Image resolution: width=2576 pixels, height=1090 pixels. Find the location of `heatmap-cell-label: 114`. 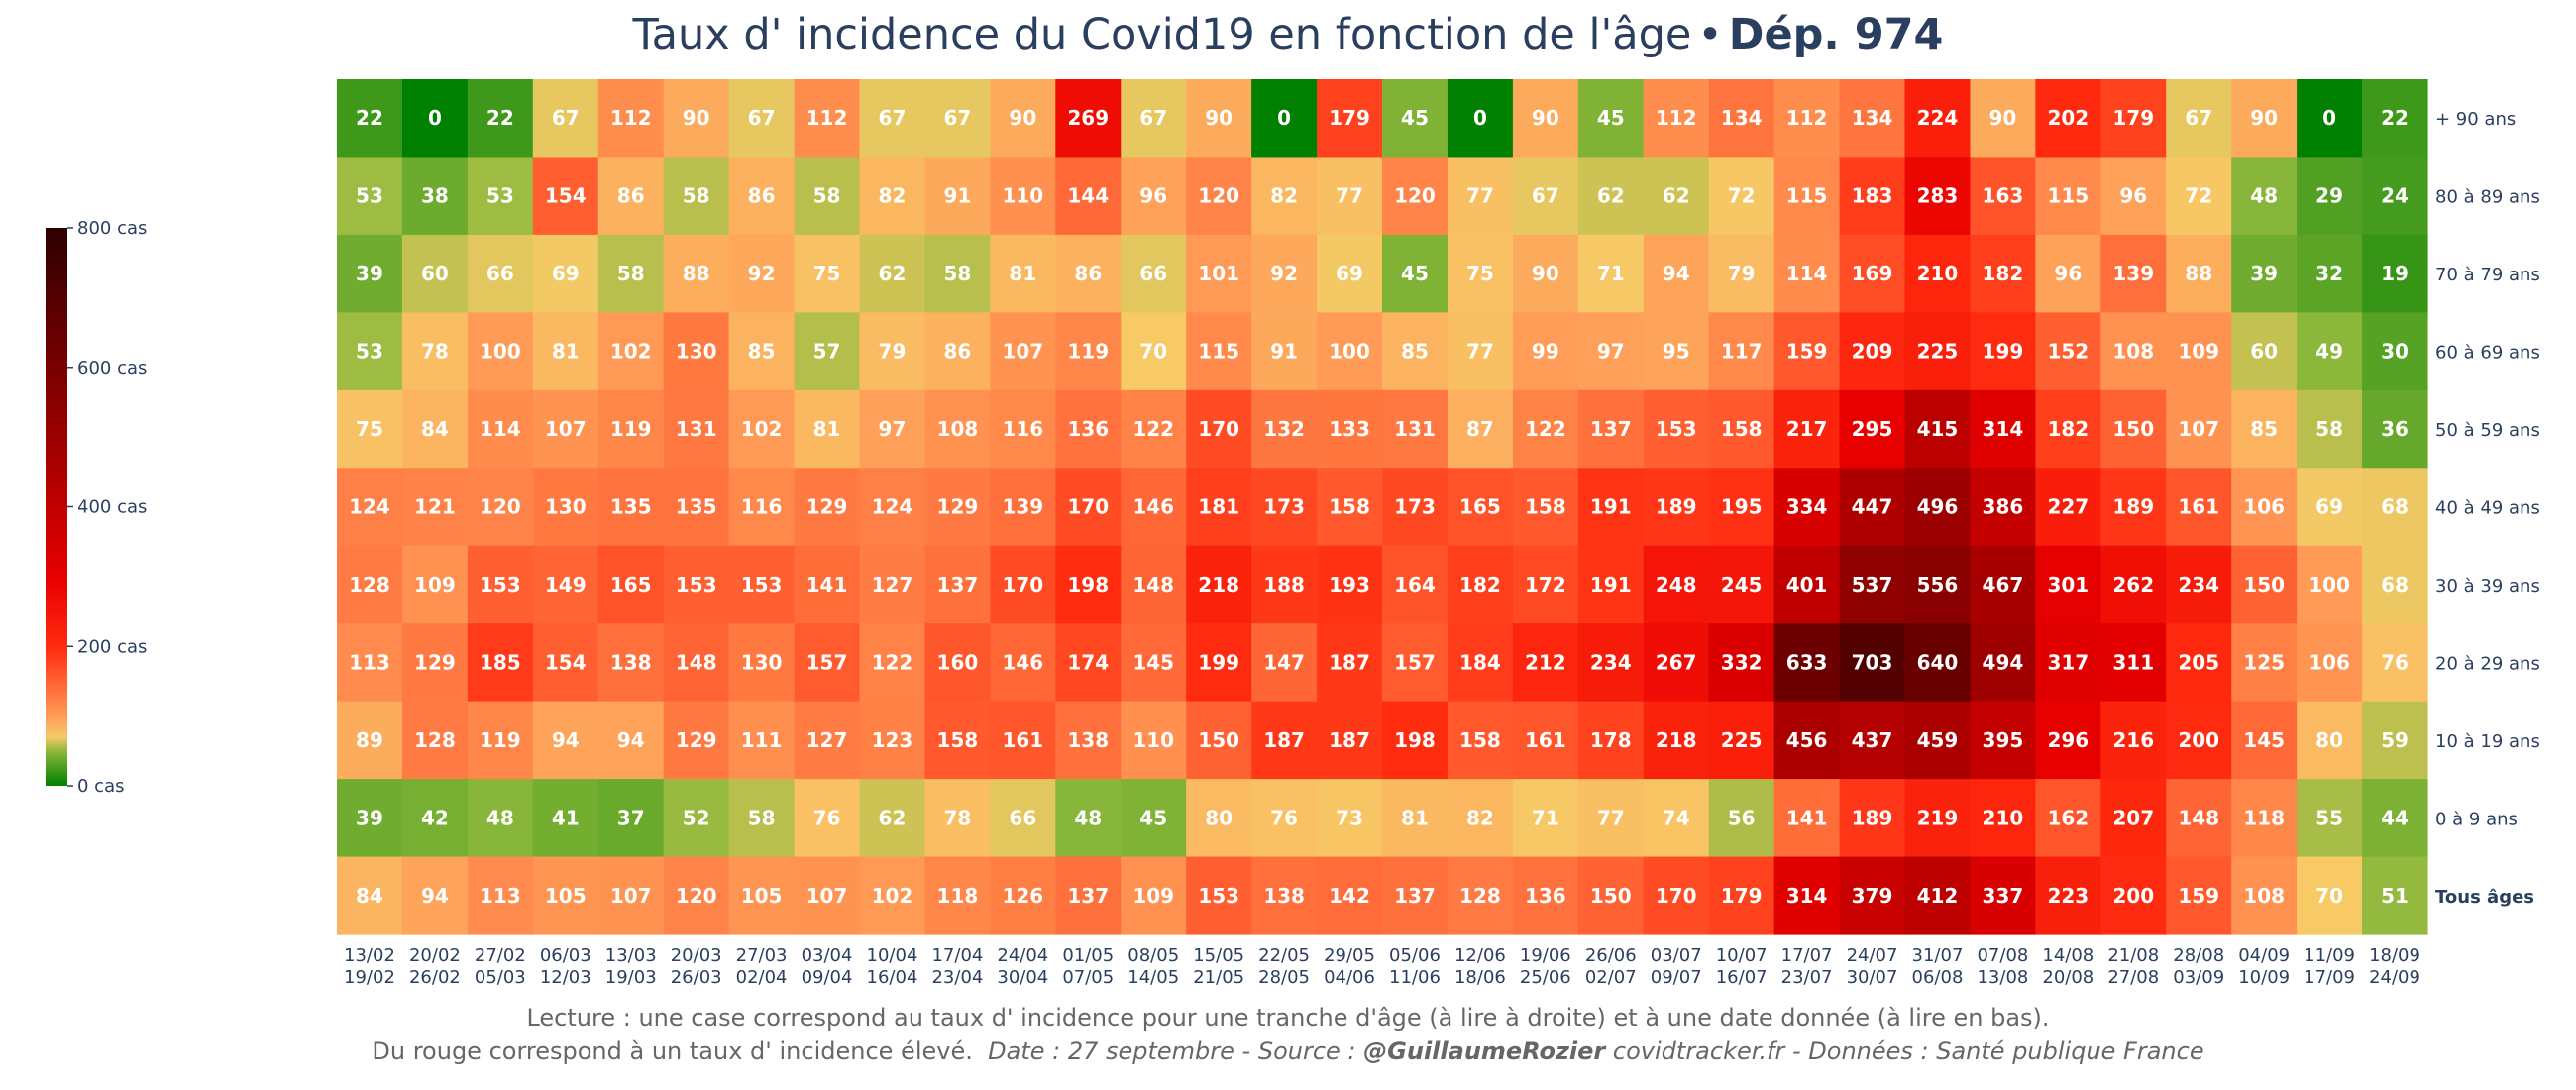

heatmap-cell-label: 114 is located at coordinates (1807, 273).